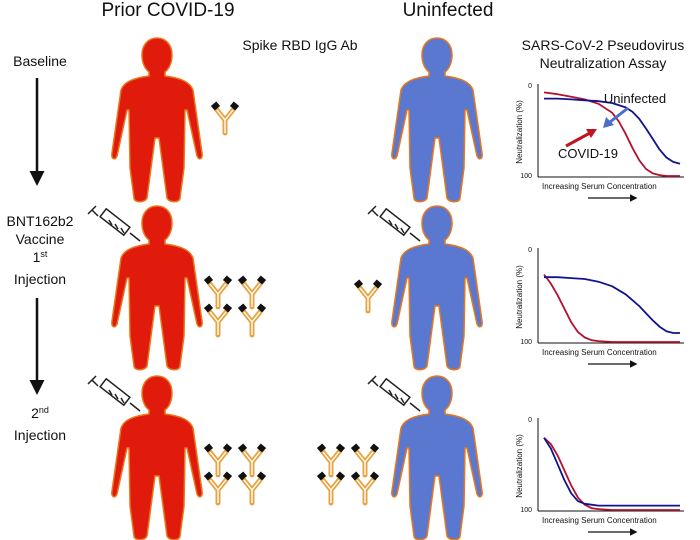  What do you see at coordinates (40, 61) in the screenshot?
I see `stage-baseline: Baseline` at bounding box center [40, 61].